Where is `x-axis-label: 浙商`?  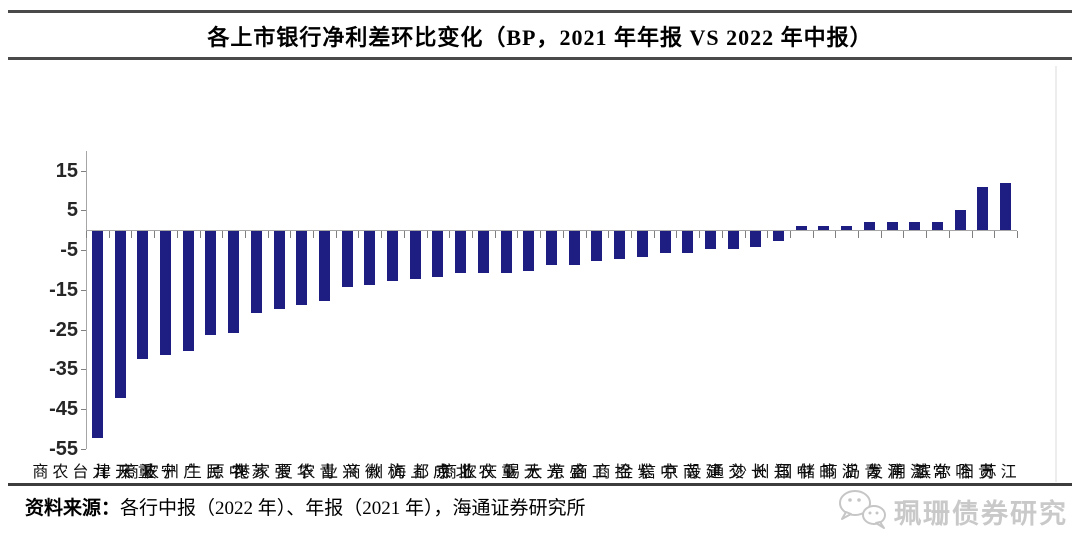
x-axis-label: 浙商 is located at coordinates (837, 472).